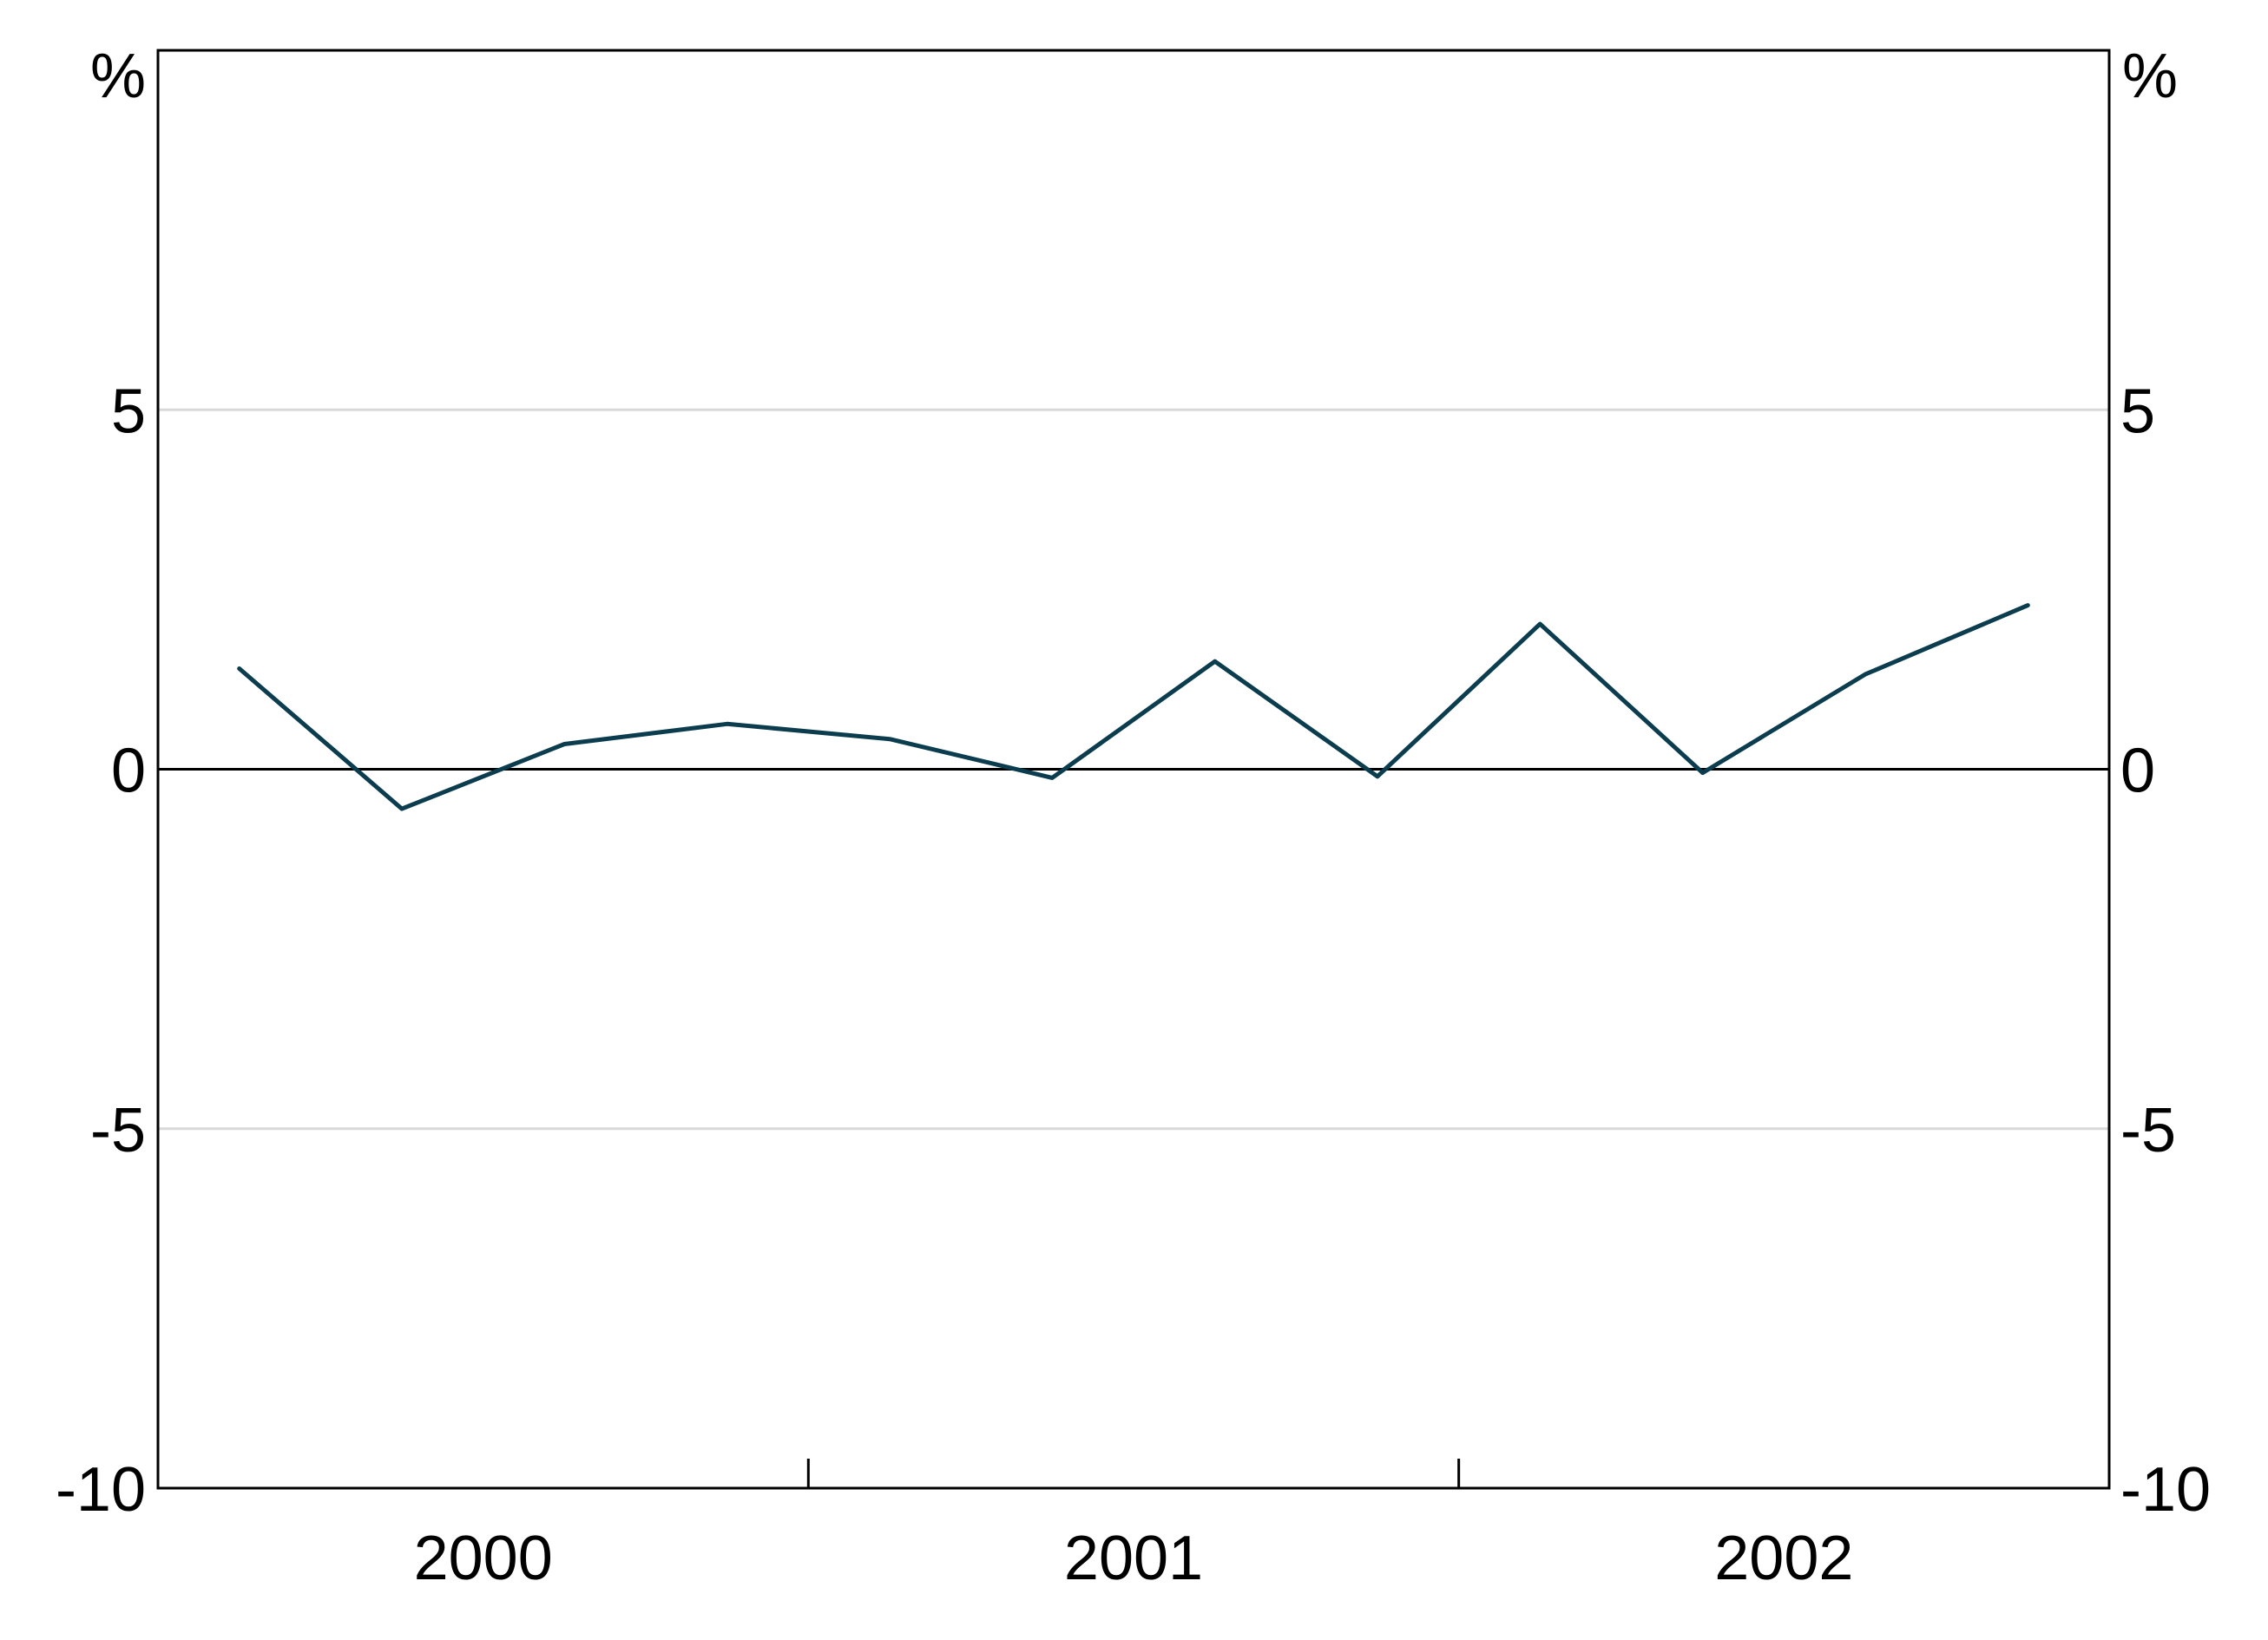  Describe the element at coordinates (118, 1130) in the screenshot. I see `y-tick-label-left: -5` at that location.